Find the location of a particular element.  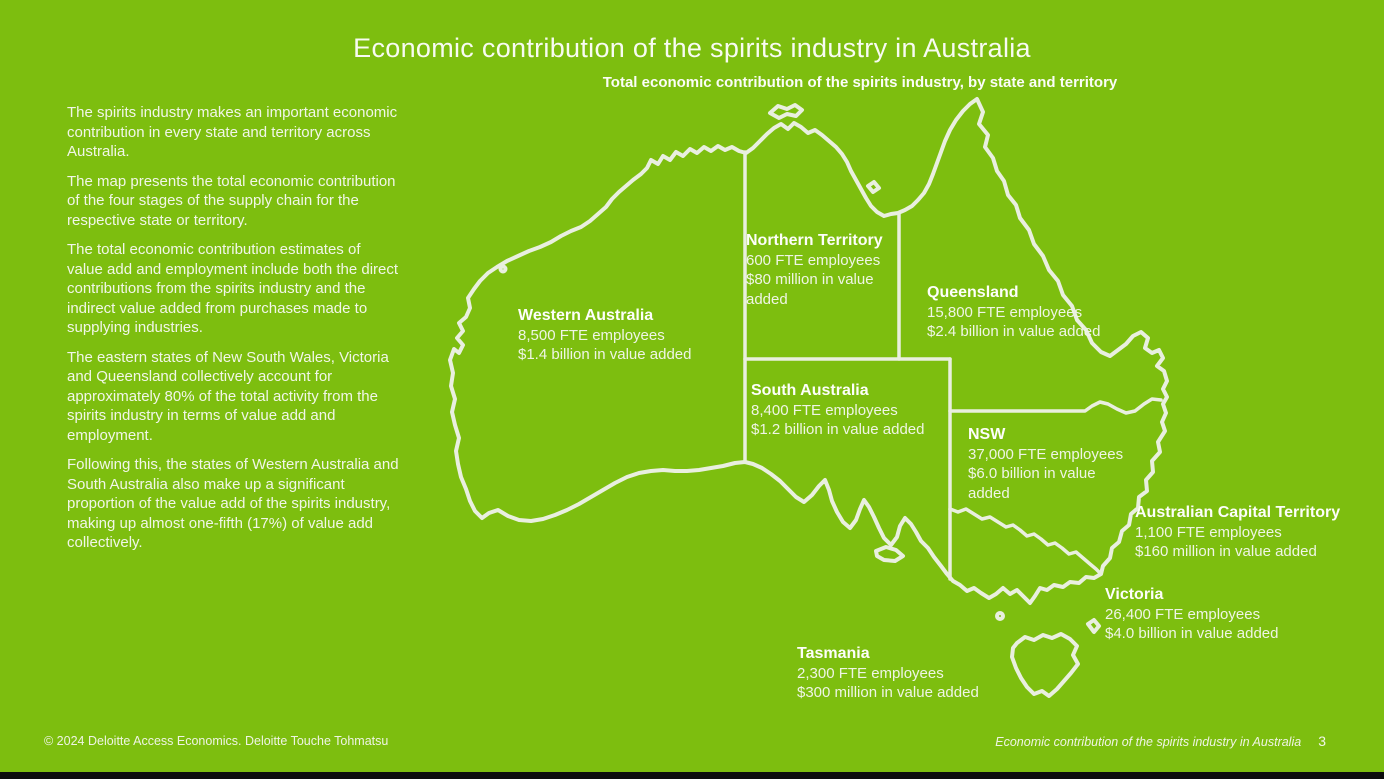

region-value: $4.0 billion in value added is located at coordinates (1192, 633).